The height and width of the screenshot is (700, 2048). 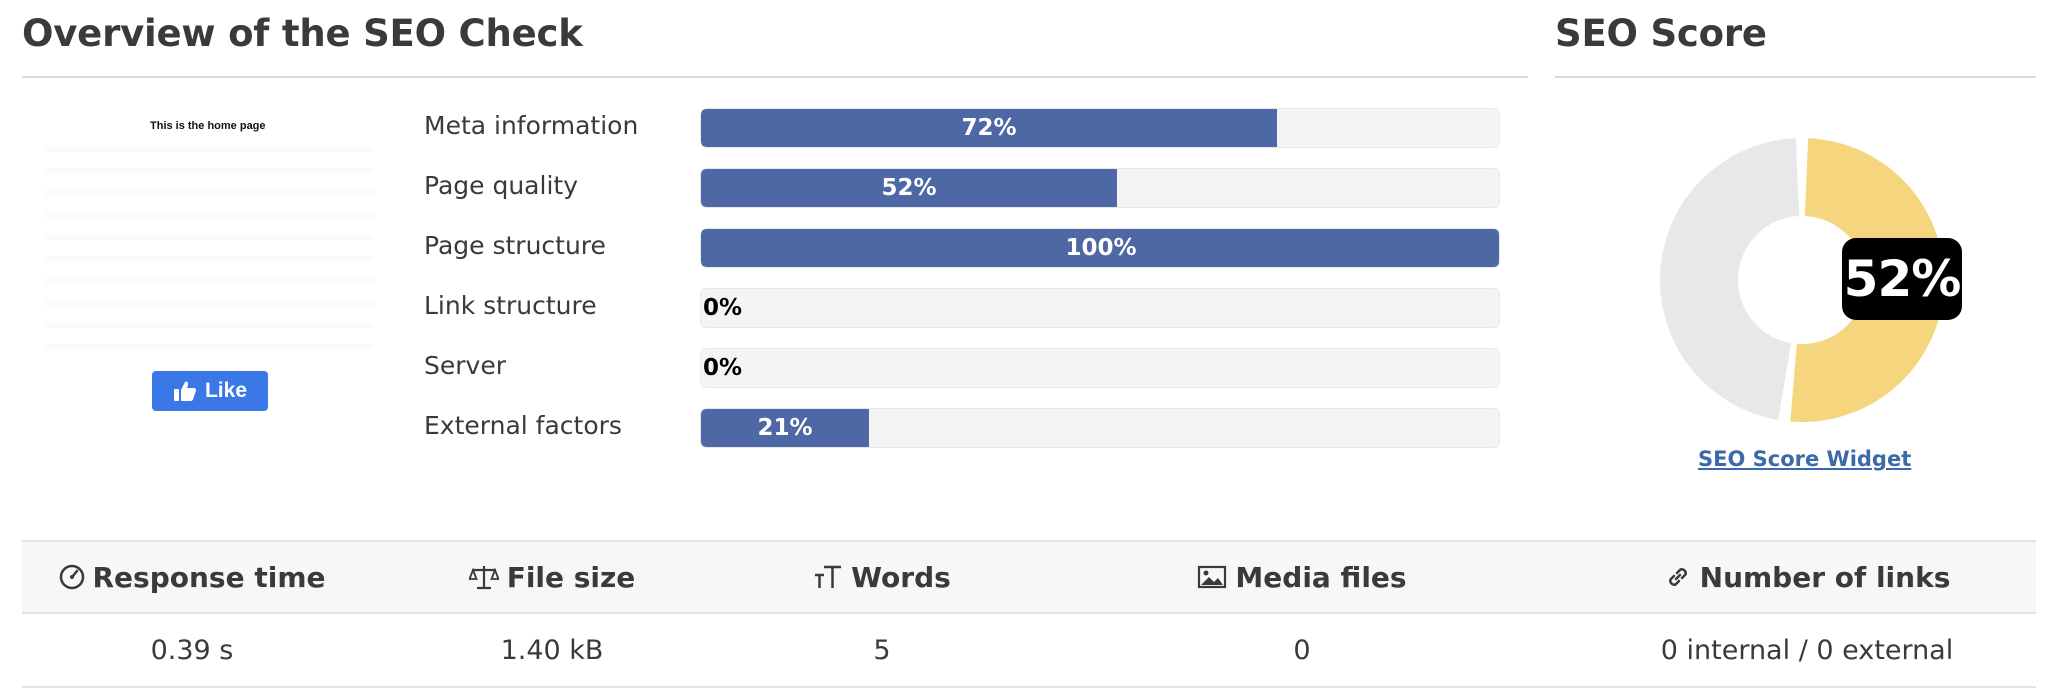 I want to click on thumbnail-text: This is the home page, so click(x=208, y=126).